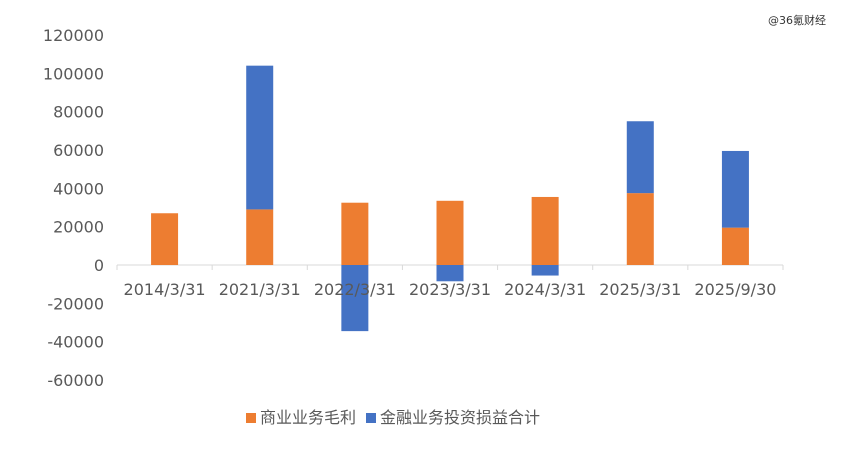  Describe the element at coordinates (99, 265) in the screenshot. I see `y-tick-label: 0` at that location.